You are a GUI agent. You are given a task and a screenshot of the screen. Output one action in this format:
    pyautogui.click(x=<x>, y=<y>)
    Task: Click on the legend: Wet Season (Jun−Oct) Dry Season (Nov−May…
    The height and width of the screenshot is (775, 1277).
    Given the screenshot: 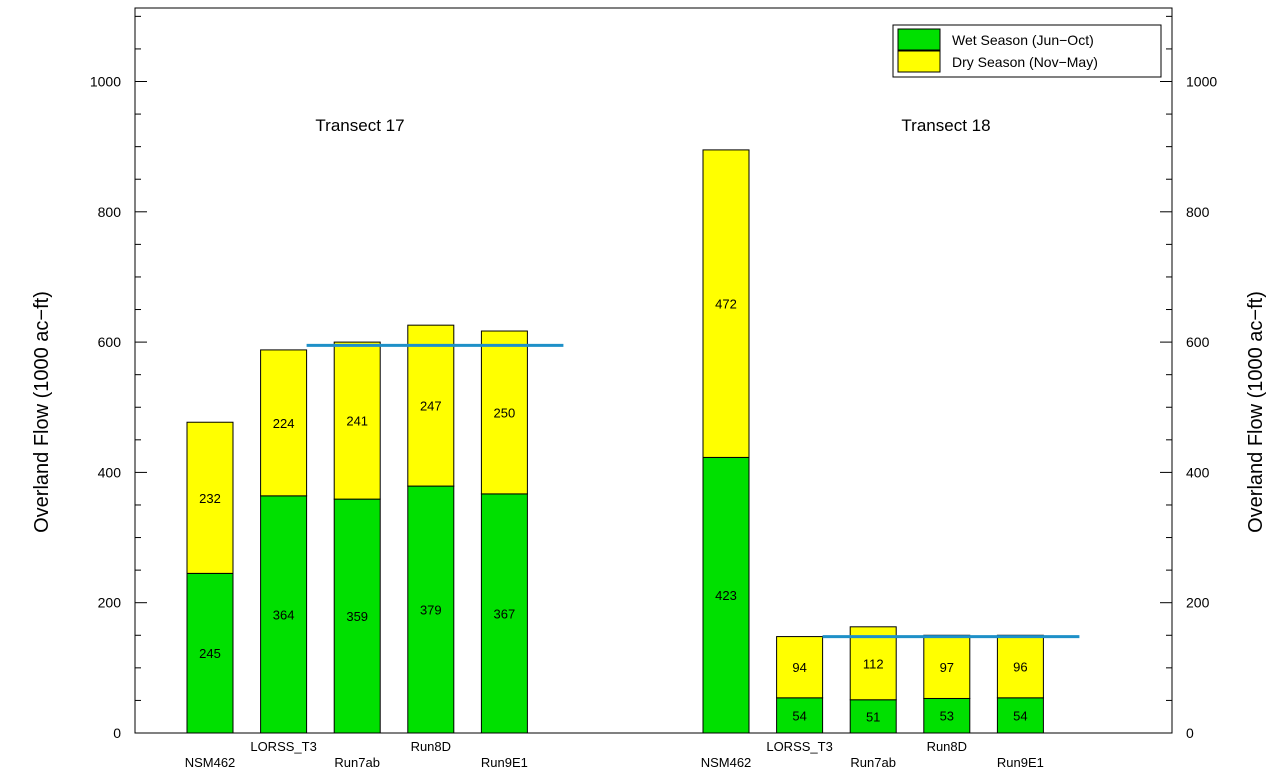 What is the action you would take?
    pyautogui.click(x=1027, y=51)
    